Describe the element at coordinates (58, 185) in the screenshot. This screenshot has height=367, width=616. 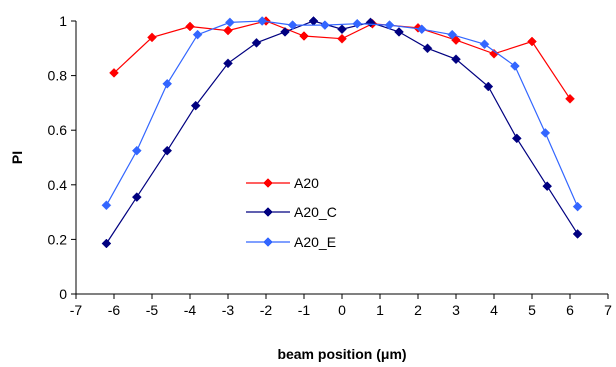
I see `y-tick-label: 0.4` at that location.